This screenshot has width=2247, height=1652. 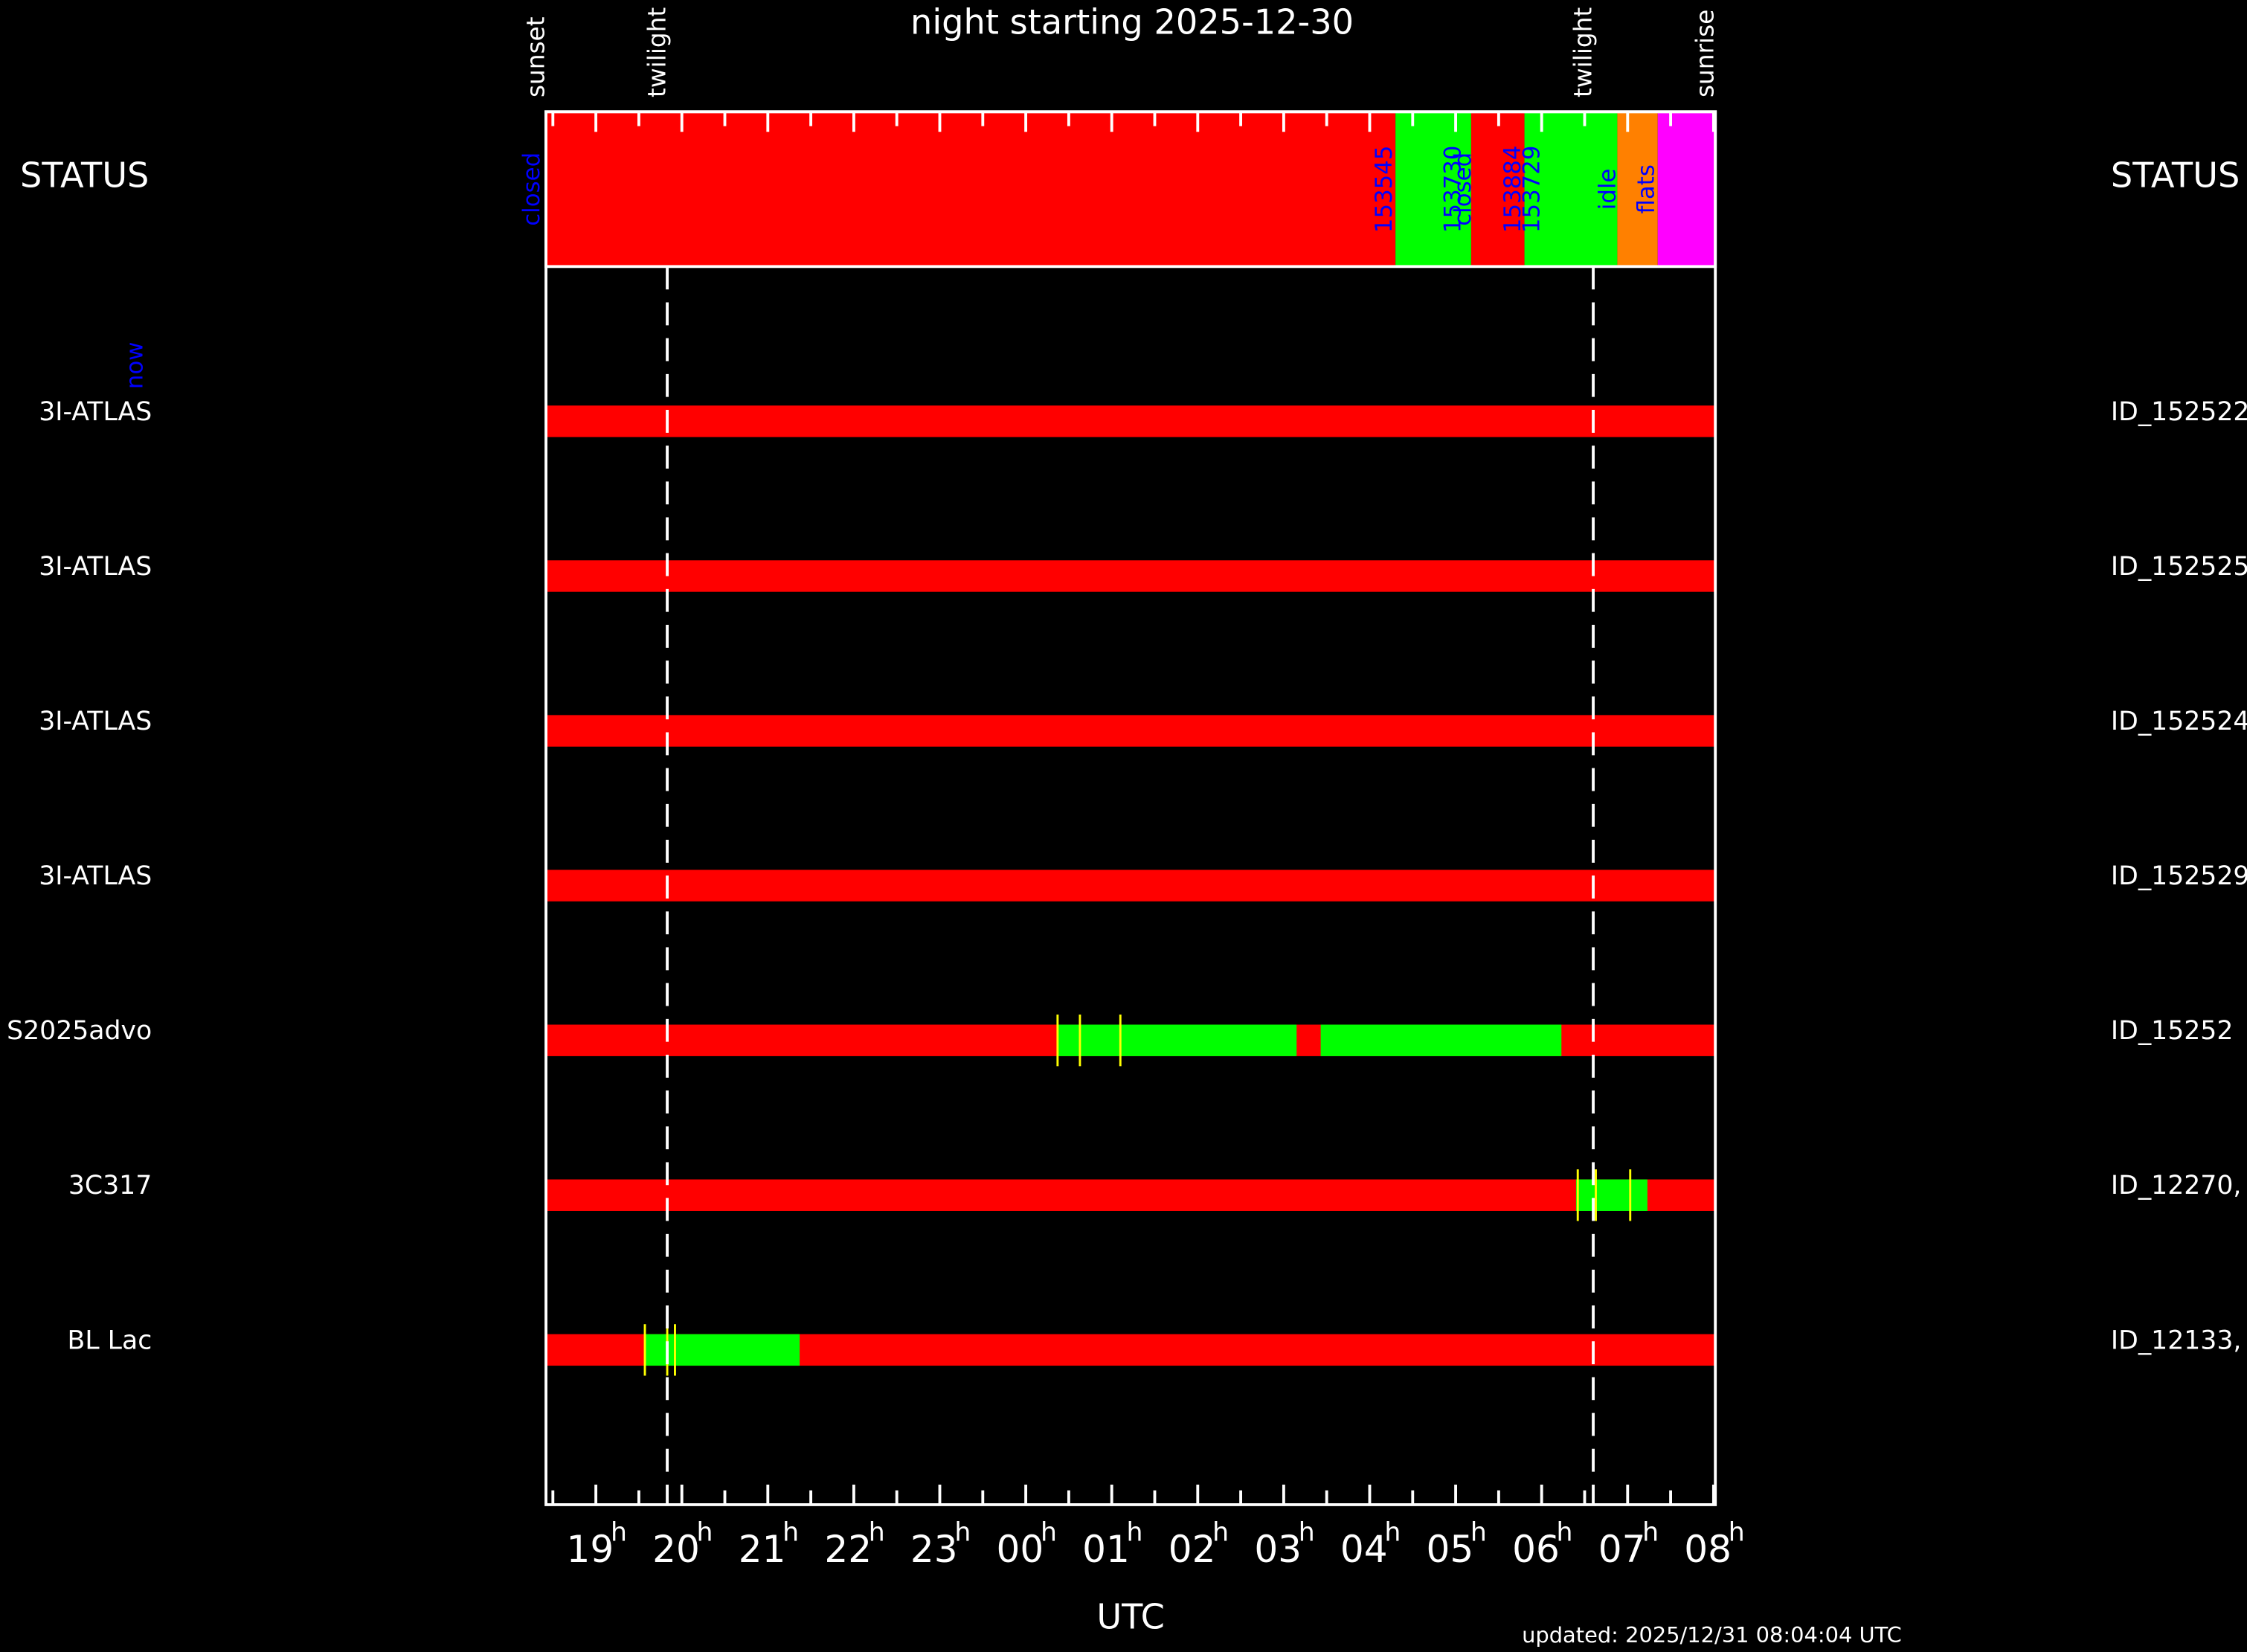 I want to click on x-tick-label: 03, so click(x=1278, y=1549).